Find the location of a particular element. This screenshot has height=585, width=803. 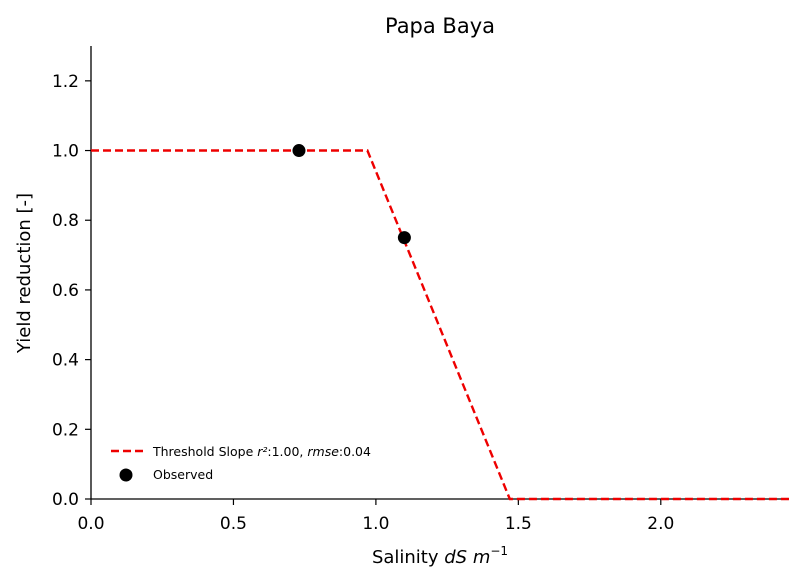

legend-label-observed: Observed is located at coordinates (183, 474).